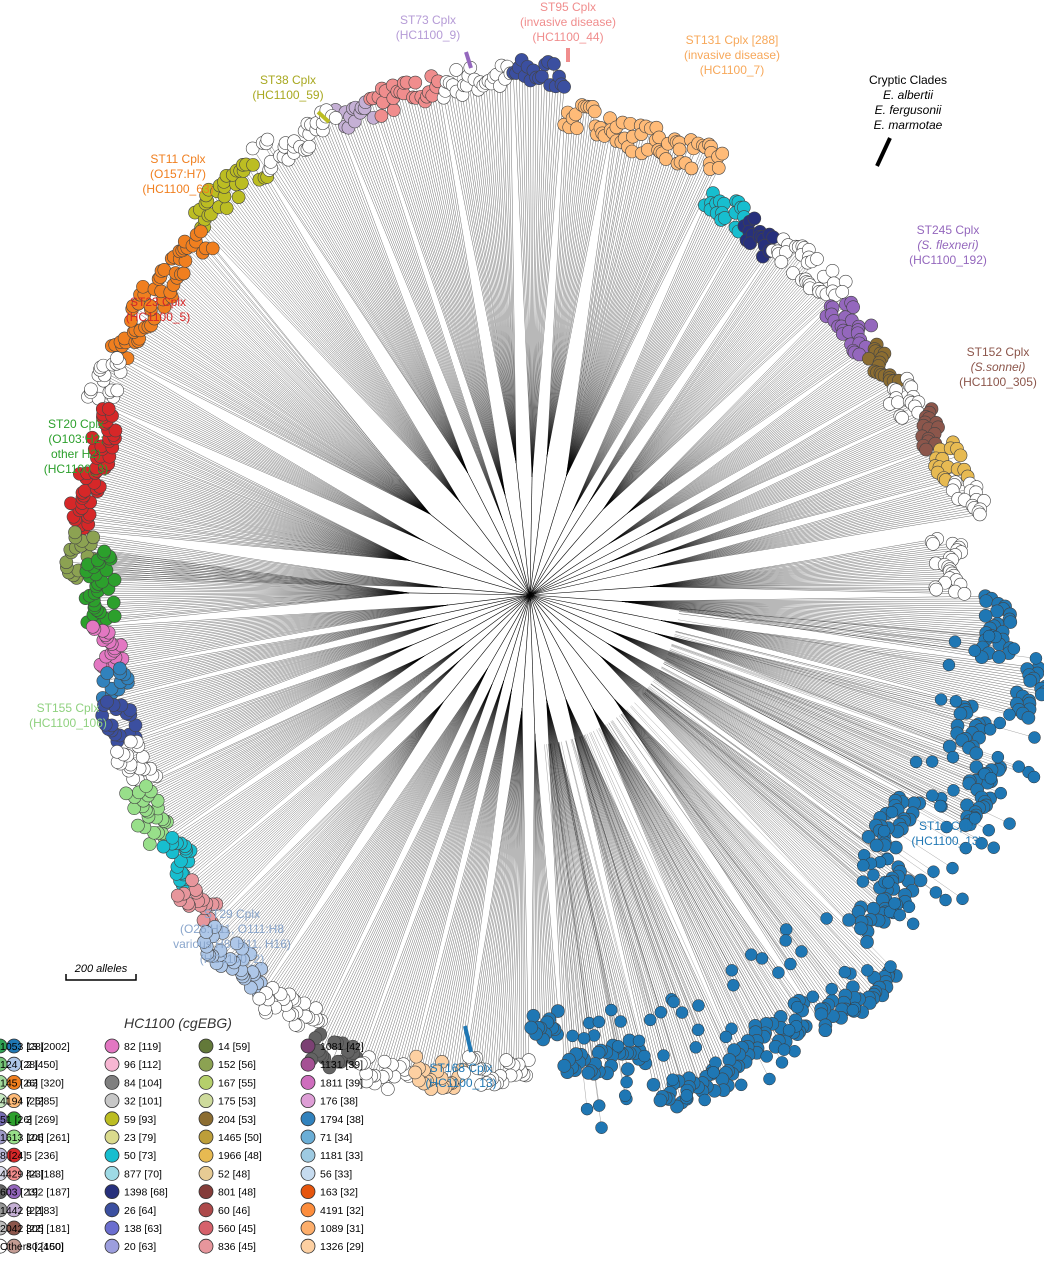 The height and width of the screenshot is (1280, 1044). I want to click on legend-label: 5 [236], so click(42, 1156).